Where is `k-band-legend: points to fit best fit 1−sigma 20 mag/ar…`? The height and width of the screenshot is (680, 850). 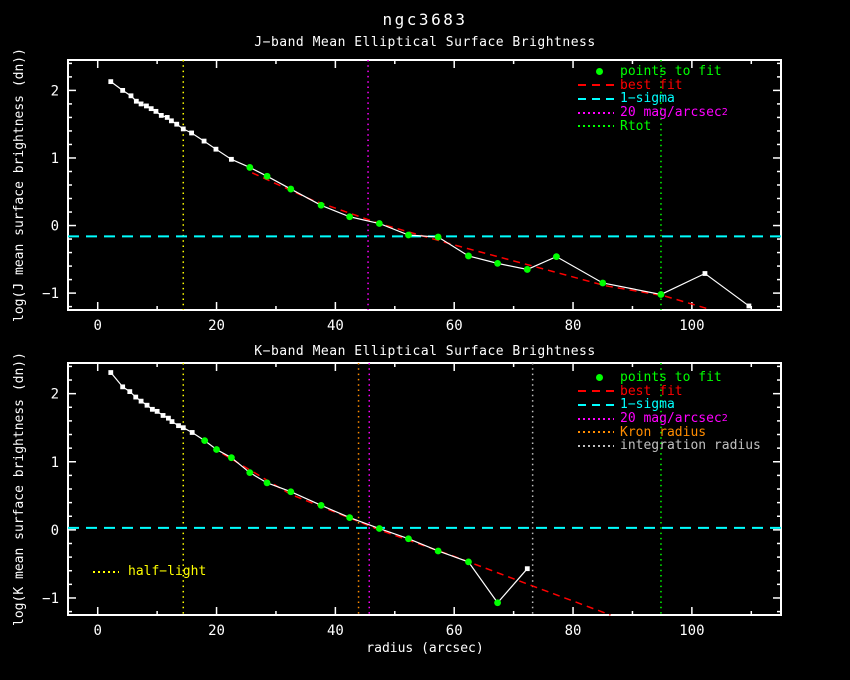
k-band-legend: points to fit best fit 1−sigma 20 mag/ar… is located at coordinates (693, 412).